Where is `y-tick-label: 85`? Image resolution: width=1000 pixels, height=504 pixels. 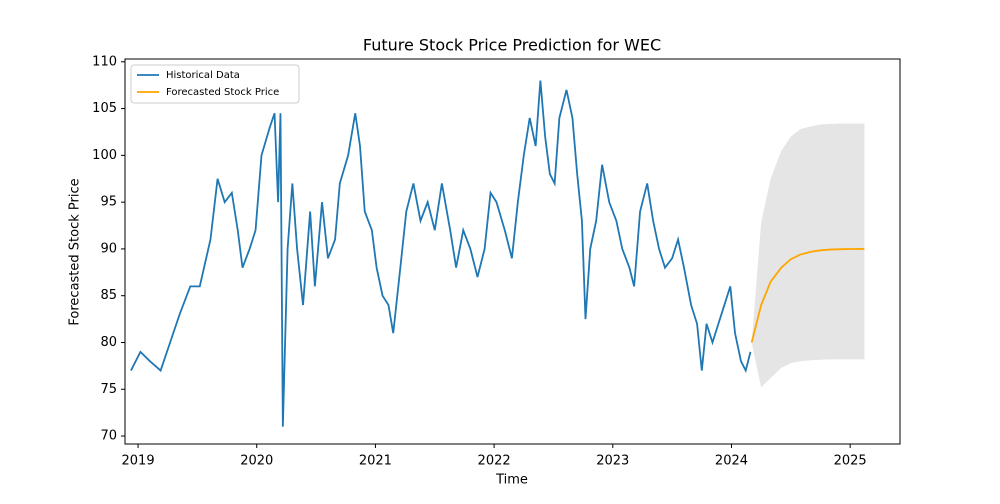
y-tick-label: 85 is located at coordinates (108, 295).